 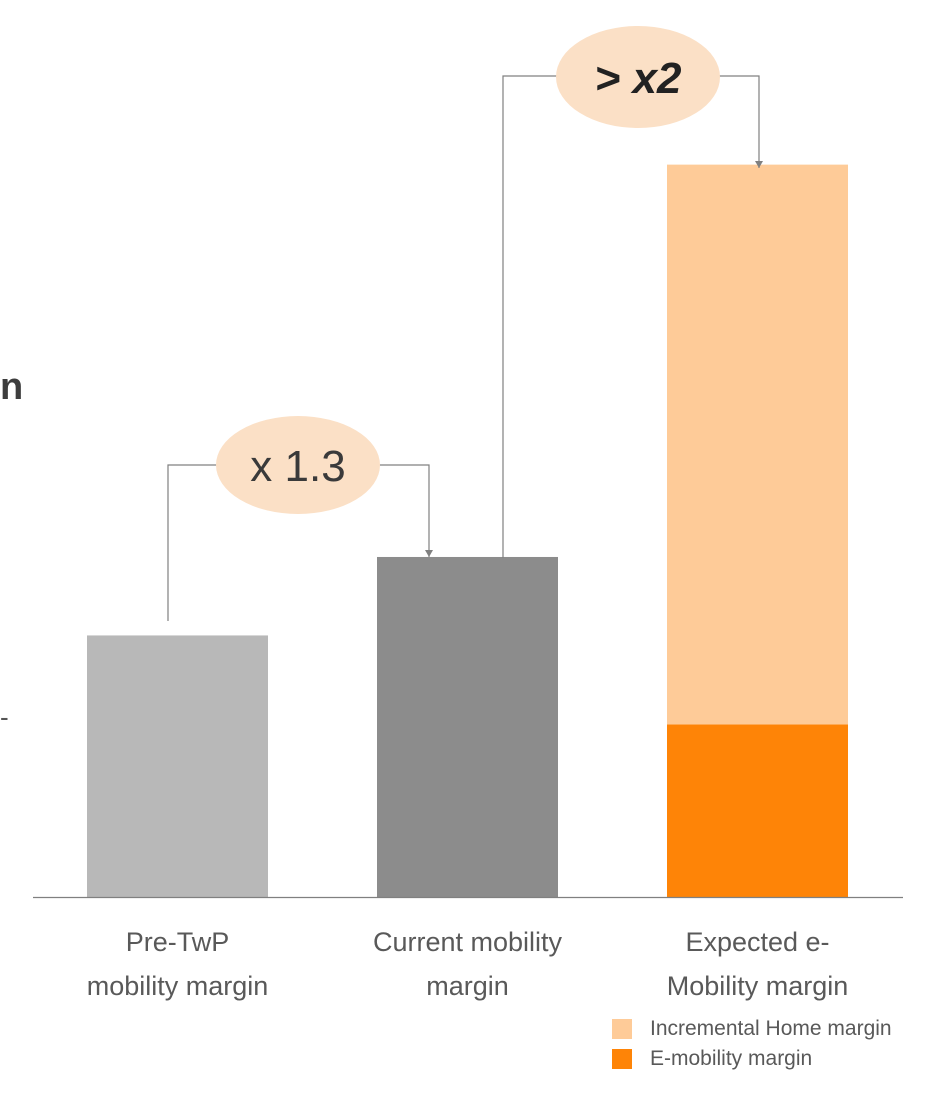 I want to click on legend-label-incremental-home: Incremental Home margin, so click(x=771, y=1028).